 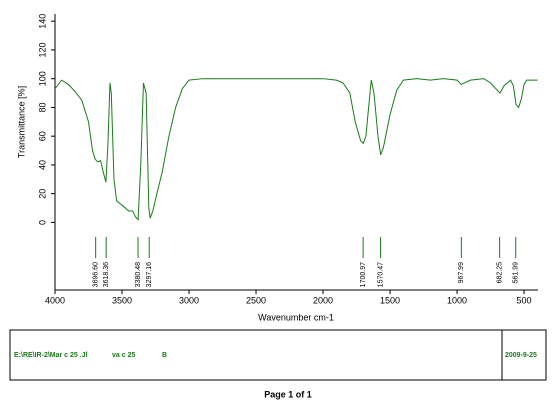 I want to click on x-axis-label: Wavenumber cm-1, so click(x=296, y=317).